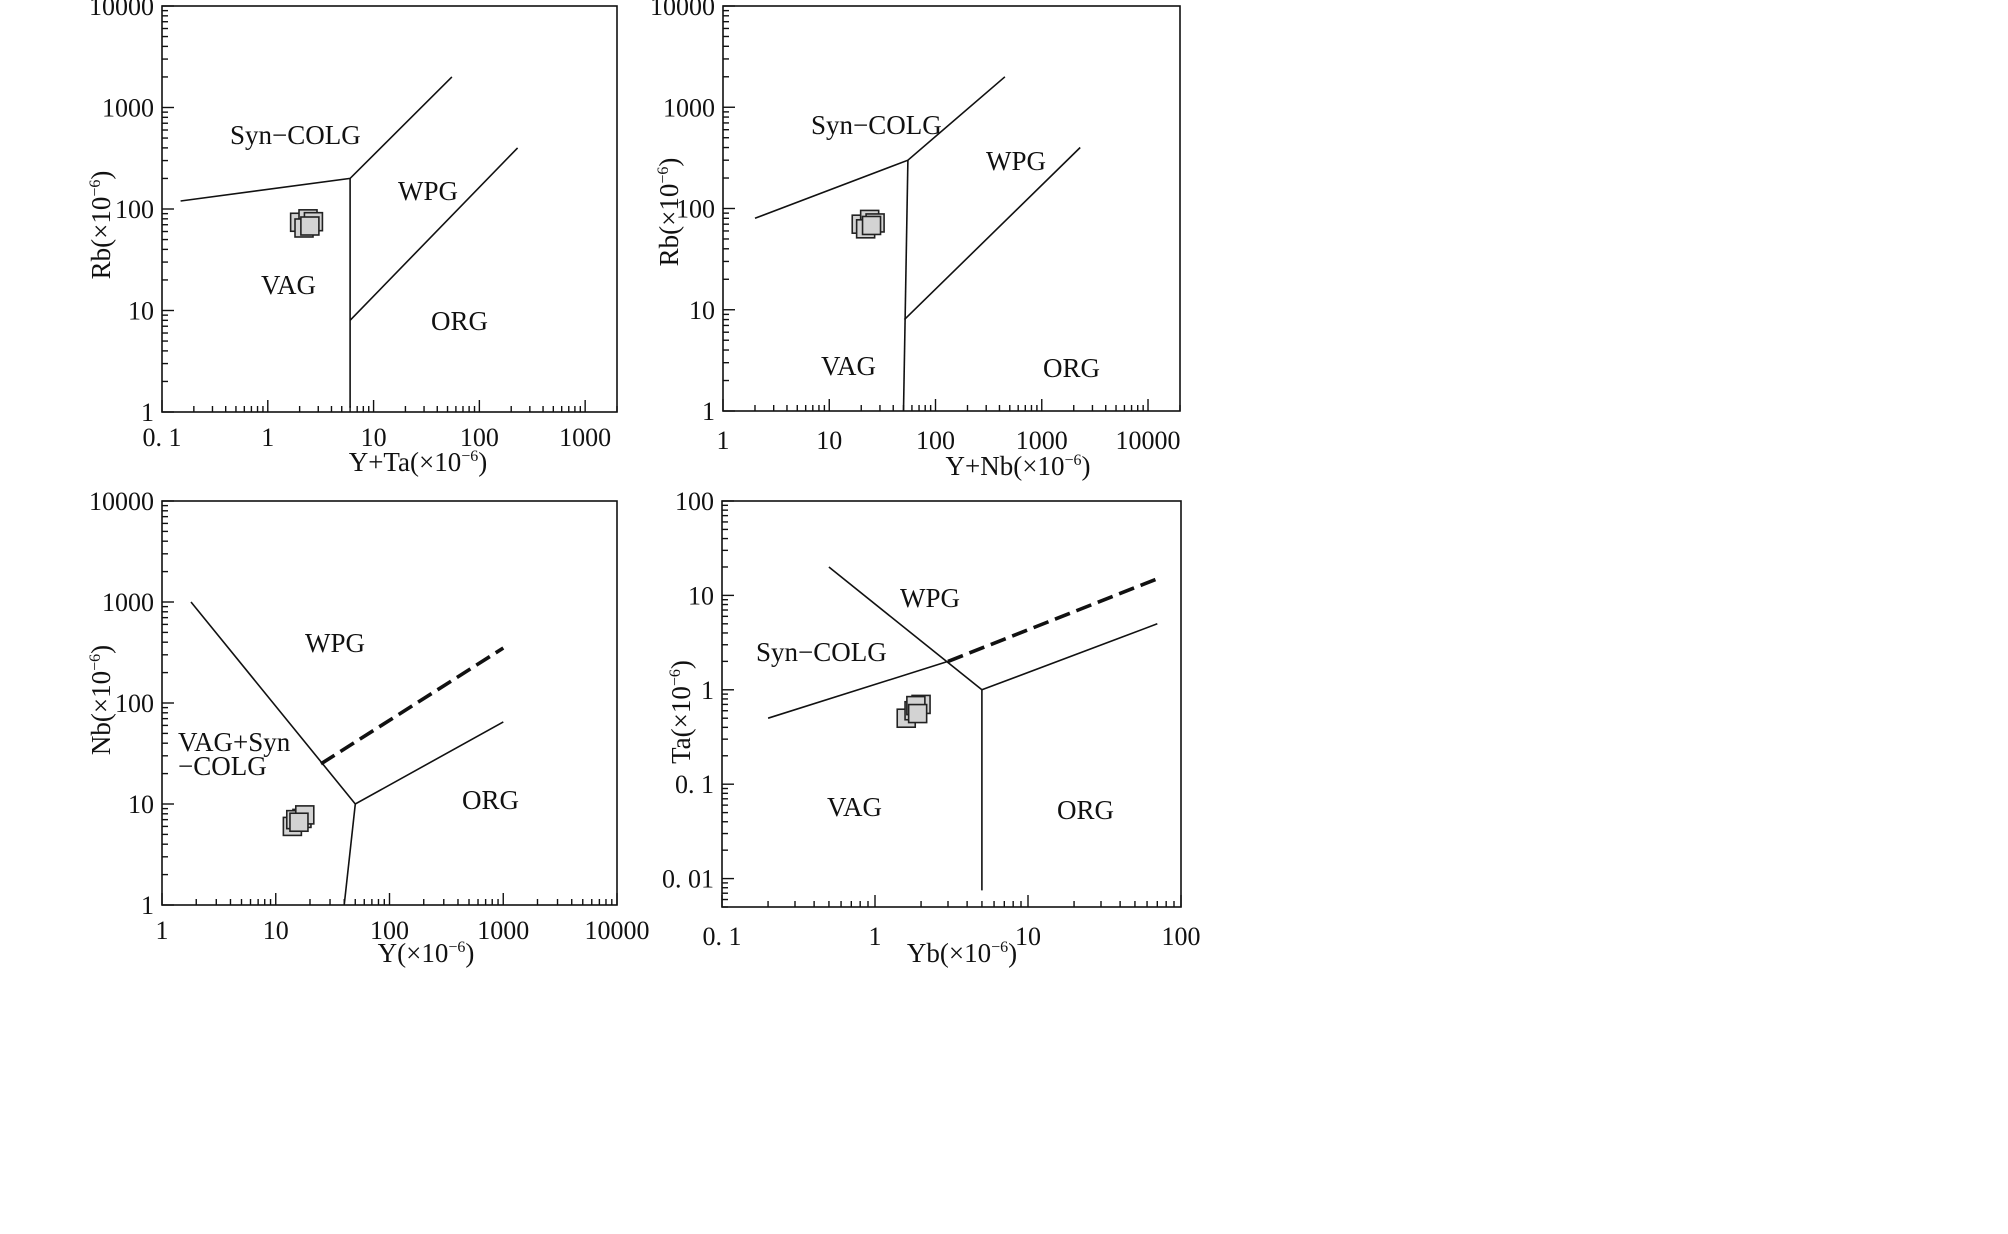 The width and height of the screenshot is (2008, 1234). Describe the element at coordinates (688, 879) in the screenshot. I see `y-tick-label: 0. 01` at that location.